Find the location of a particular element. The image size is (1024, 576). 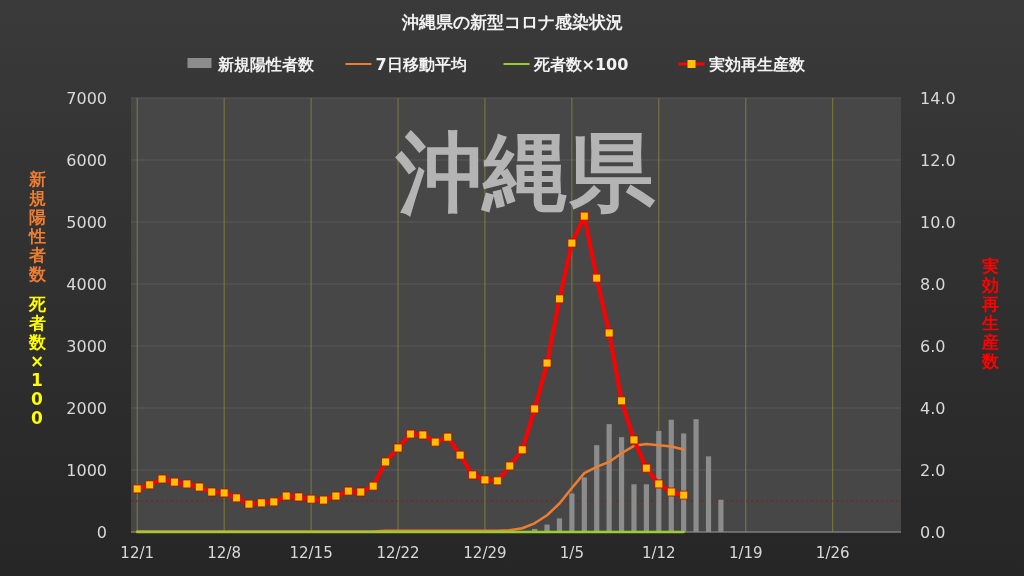

x-tick-label: 12/15 is located at coordinates (311, 553).